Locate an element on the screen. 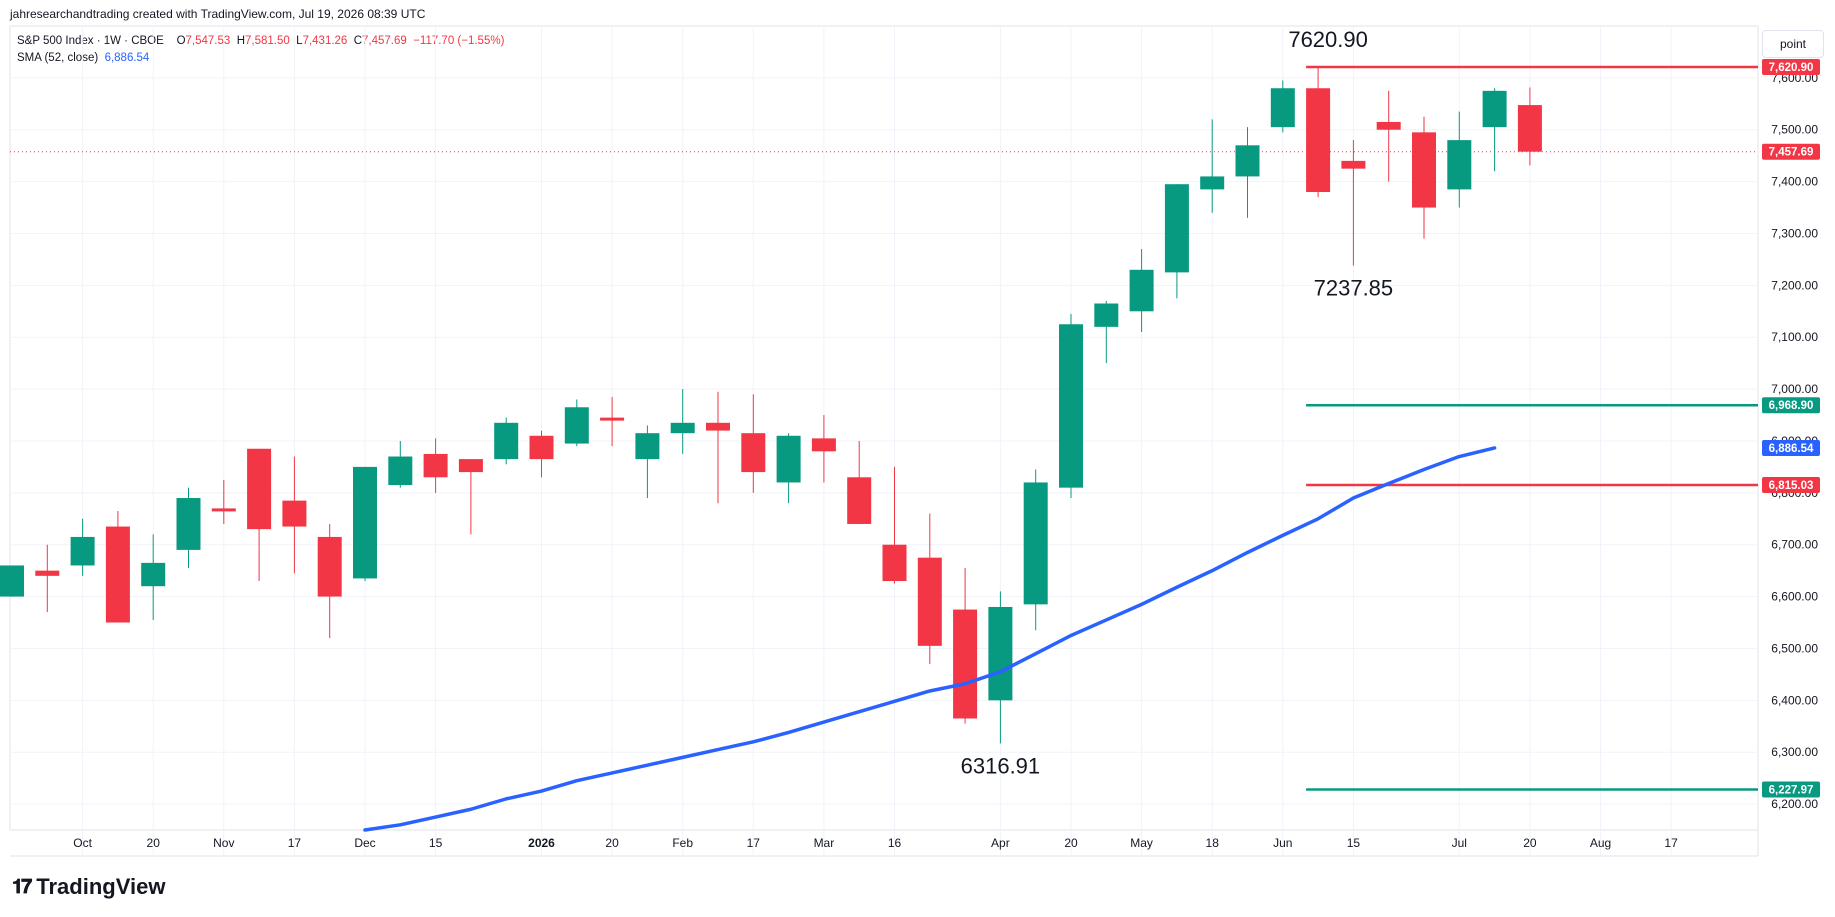 Image resolution: width=1835 pixels, height=917 pixels. price-annotation: 7237.85 is located at coordinates (1354, 288).